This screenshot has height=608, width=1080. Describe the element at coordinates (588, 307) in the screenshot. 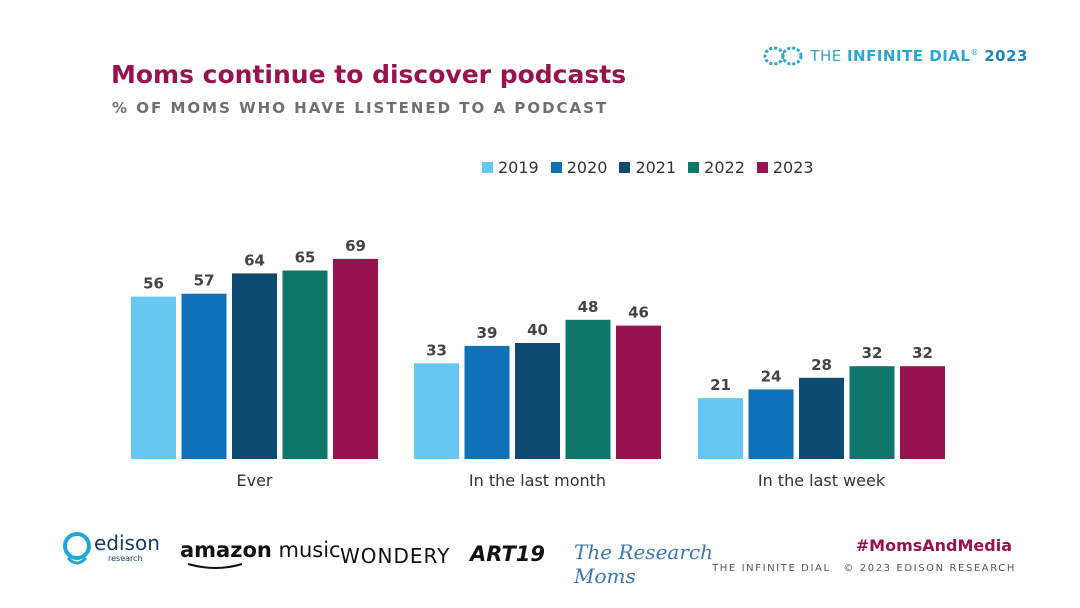

I see `data-label: 48` at that location.